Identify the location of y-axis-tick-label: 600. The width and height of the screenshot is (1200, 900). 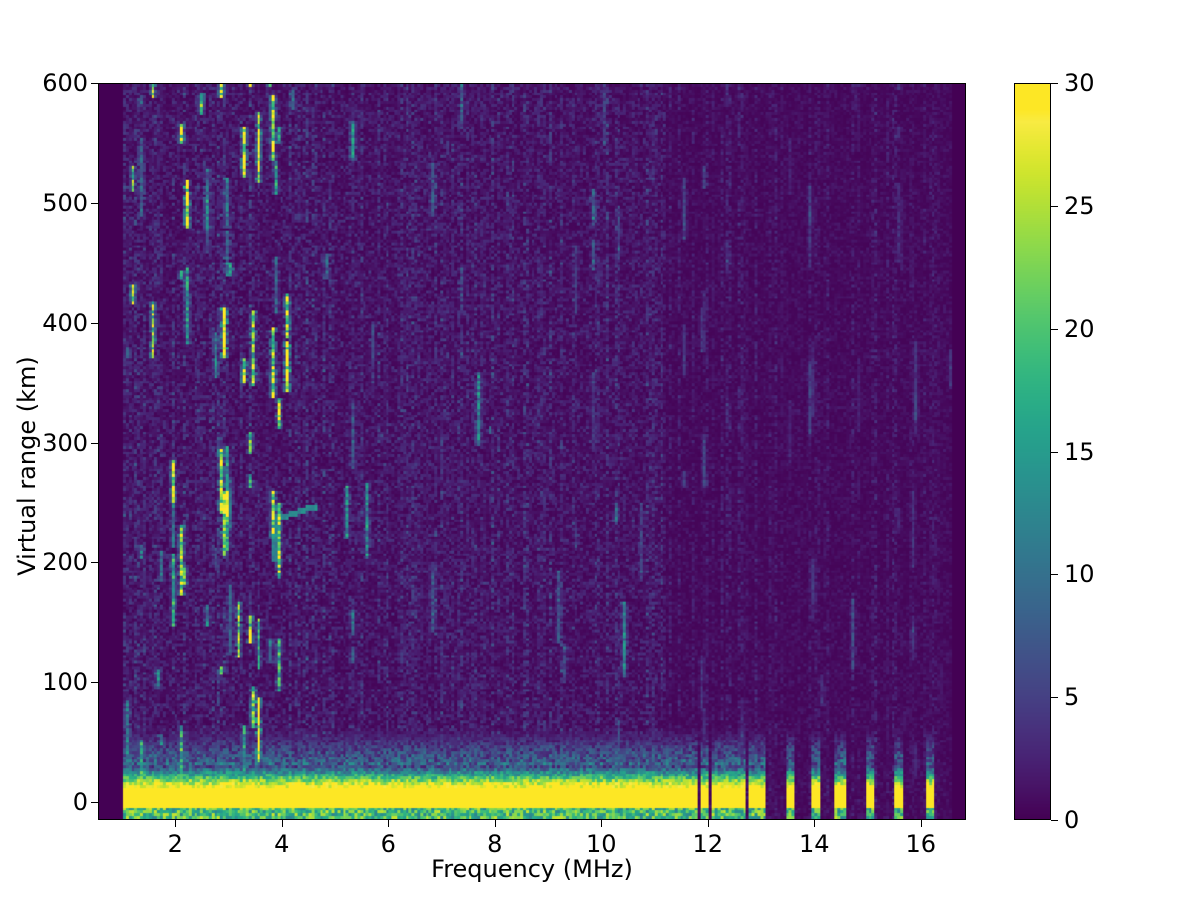
(65, 83).